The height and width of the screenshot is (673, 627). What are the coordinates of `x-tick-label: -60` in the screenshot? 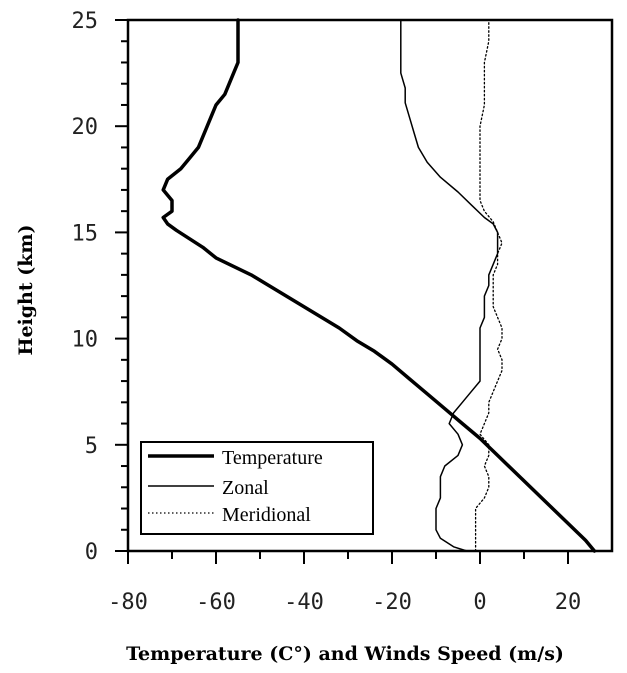 It's located at (216, 602).